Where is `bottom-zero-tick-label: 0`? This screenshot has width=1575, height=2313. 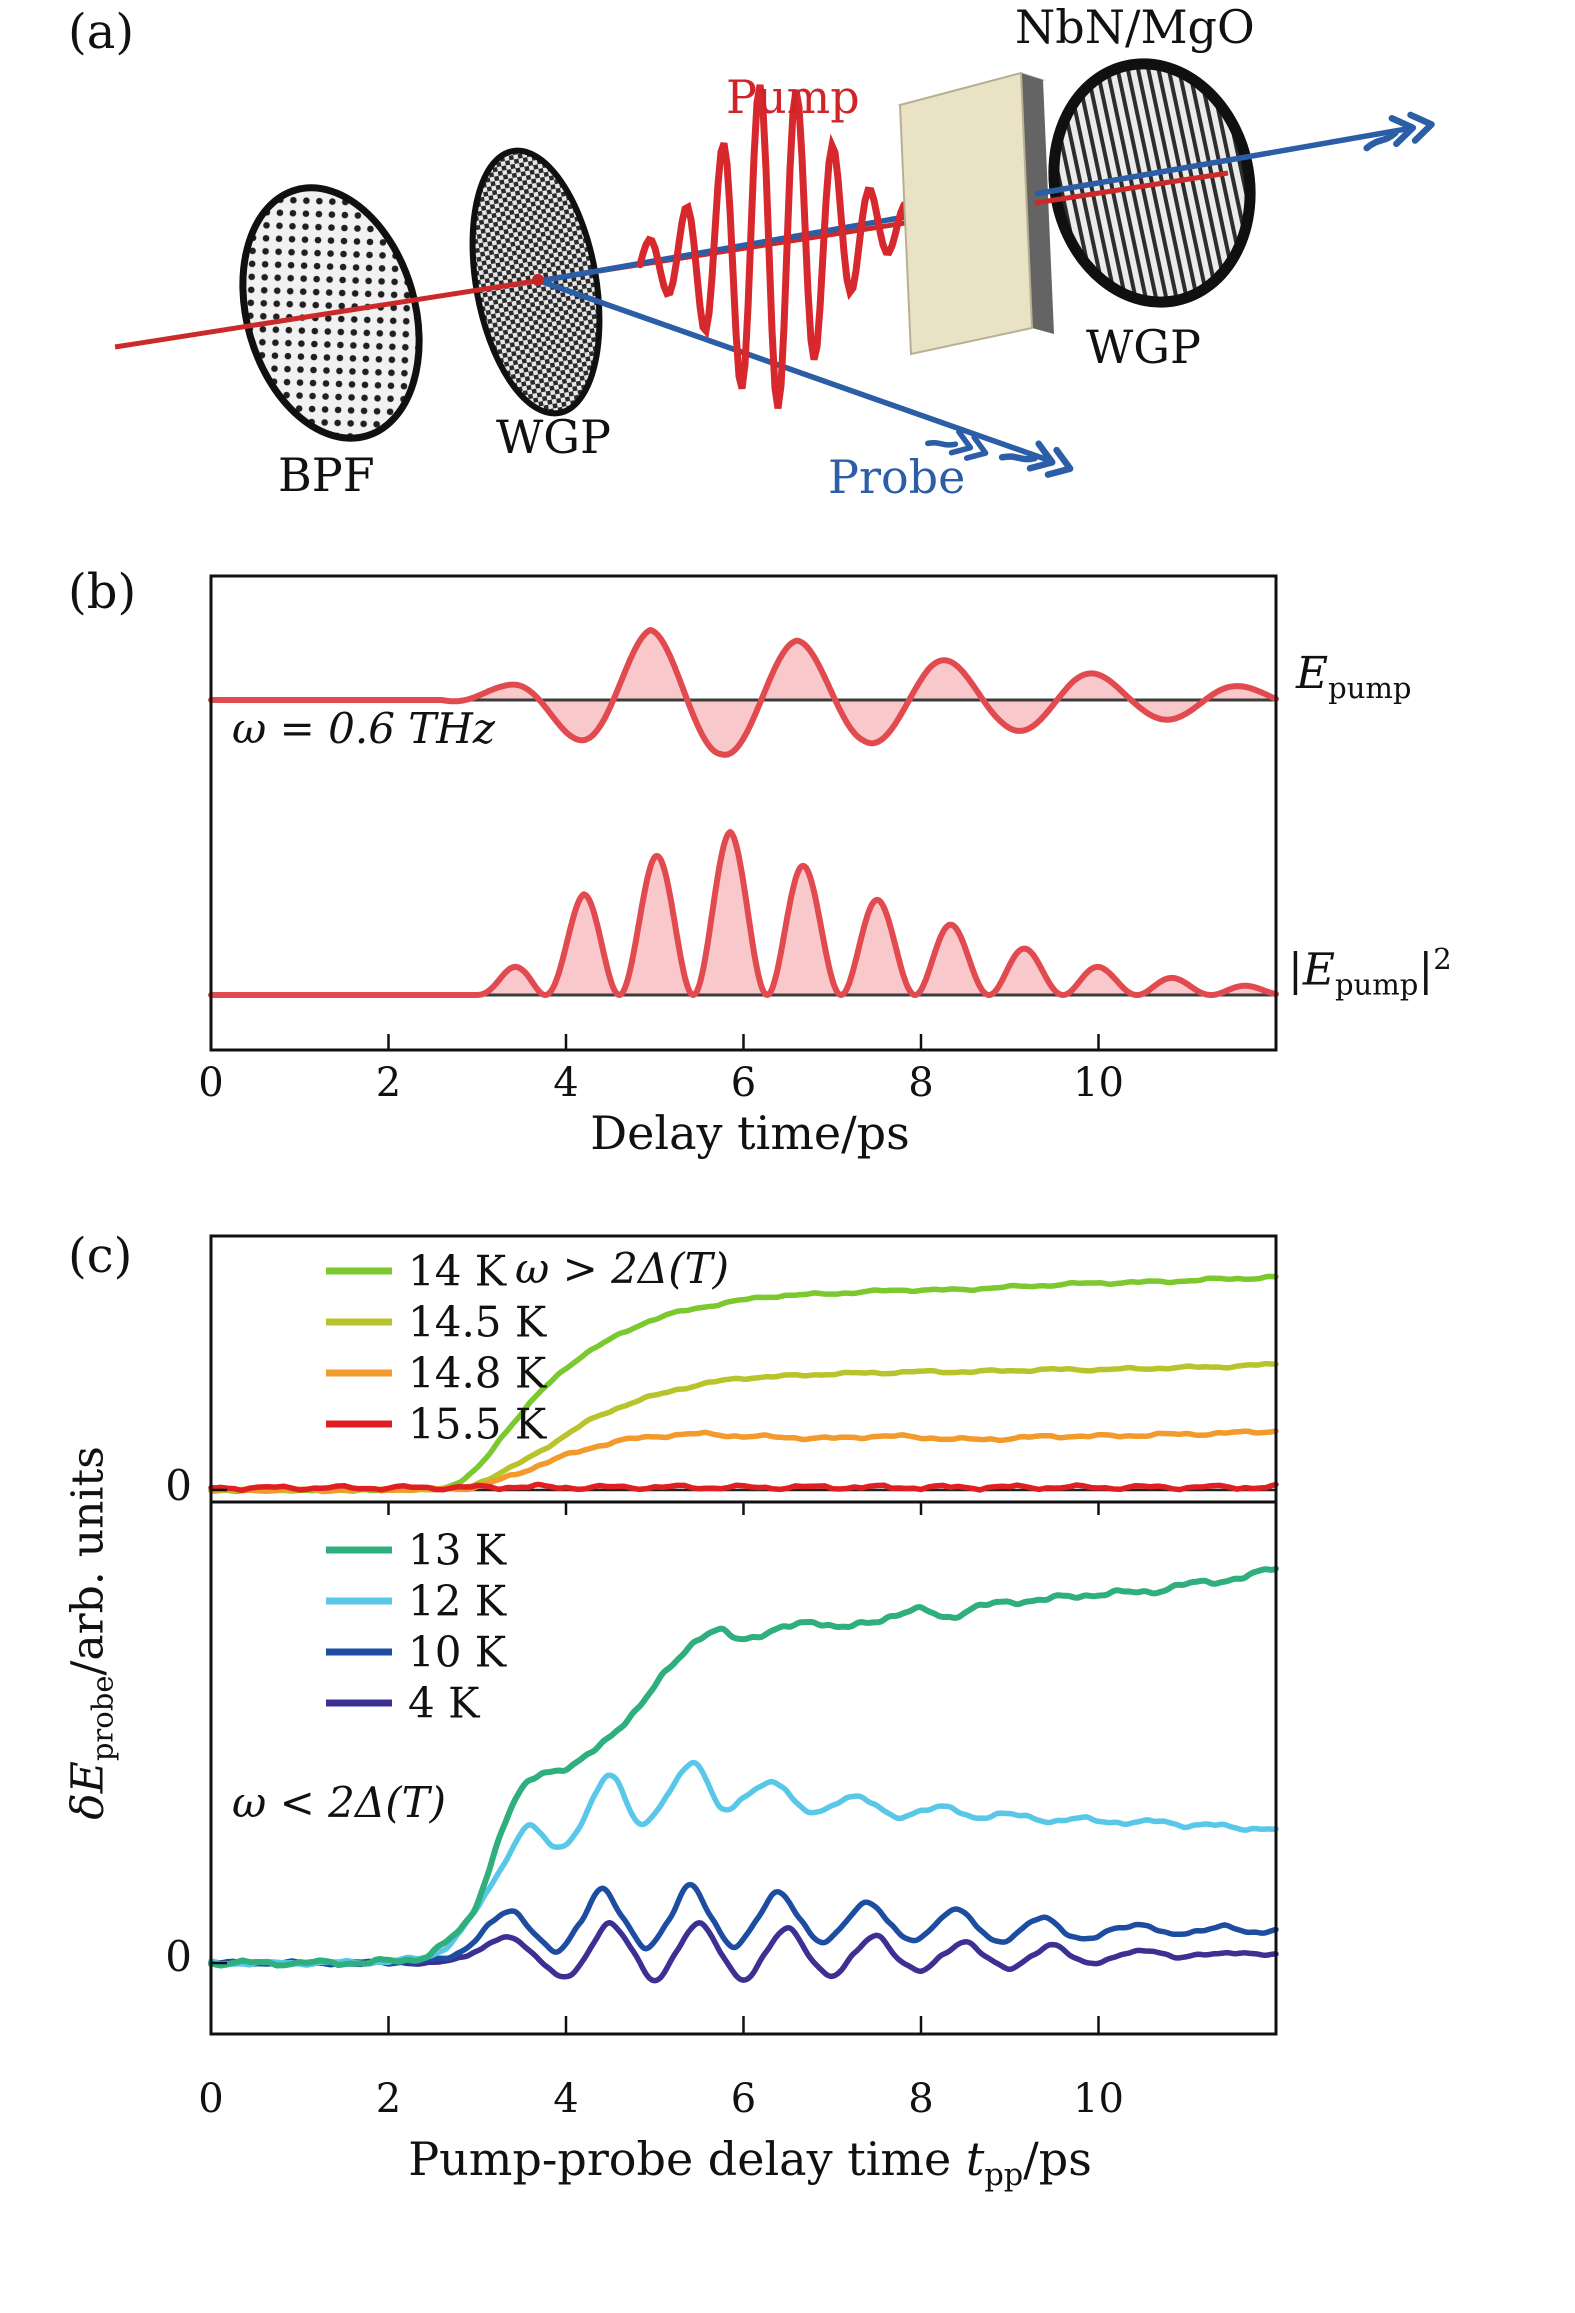 bottom-zero-tick-label: 0 is located at coordinates (178, 1956).